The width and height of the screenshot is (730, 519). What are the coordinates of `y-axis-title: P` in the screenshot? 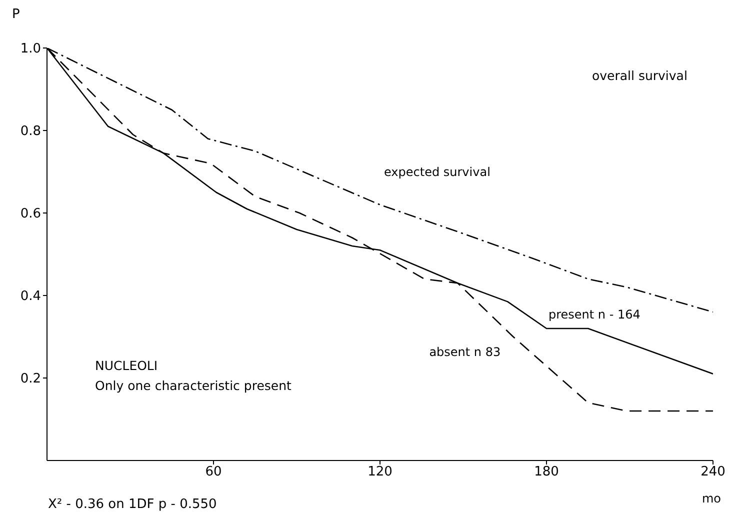 It's located at (16, 14).